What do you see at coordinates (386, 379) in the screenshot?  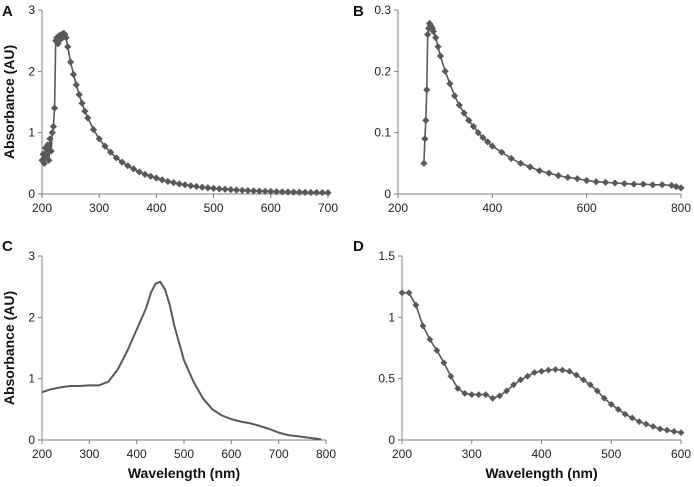 I see `y-tick-label-d: 0.5` at bounding box center [386, 379].